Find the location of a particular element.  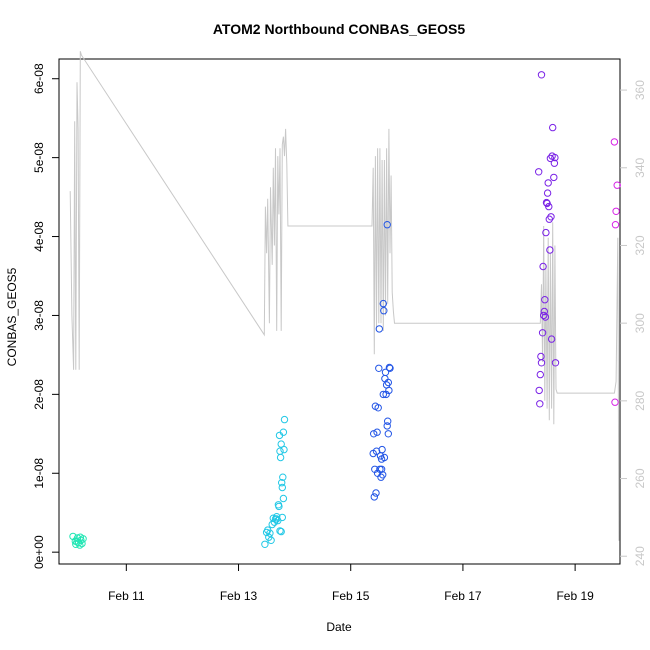

right-y-tick-label: 260 is located at coordinates (640, 478).